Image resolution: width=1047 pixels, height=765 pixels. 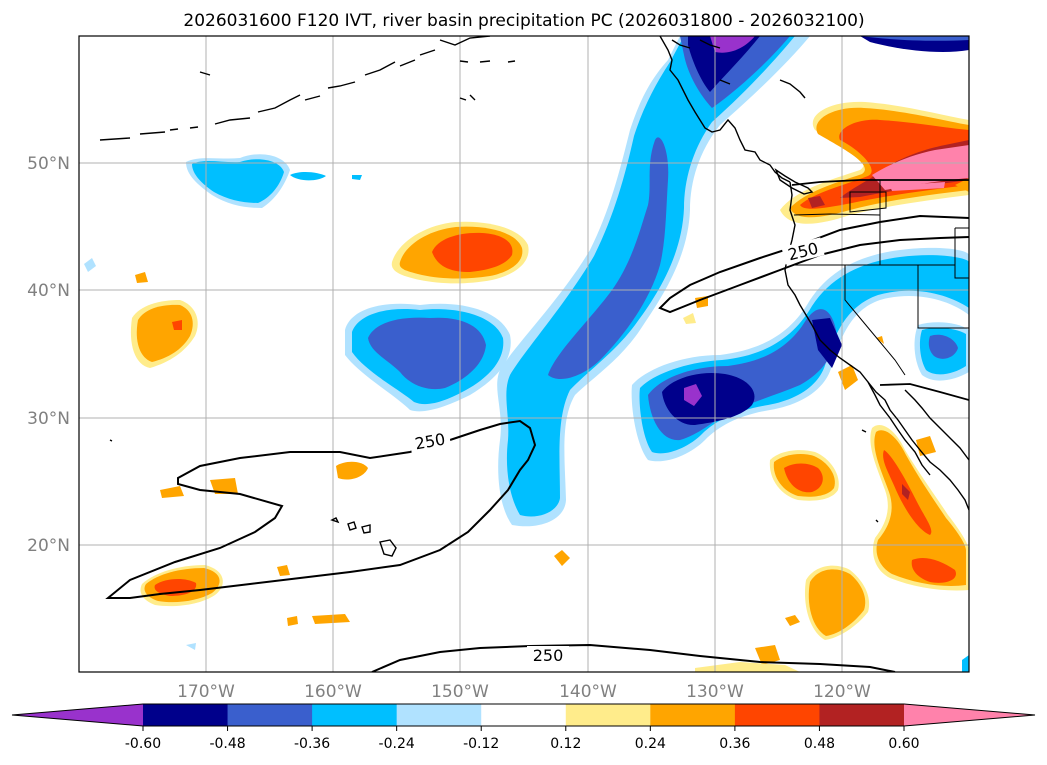 I want to click on blue-band-top-navy, so click(x=724, y=64).